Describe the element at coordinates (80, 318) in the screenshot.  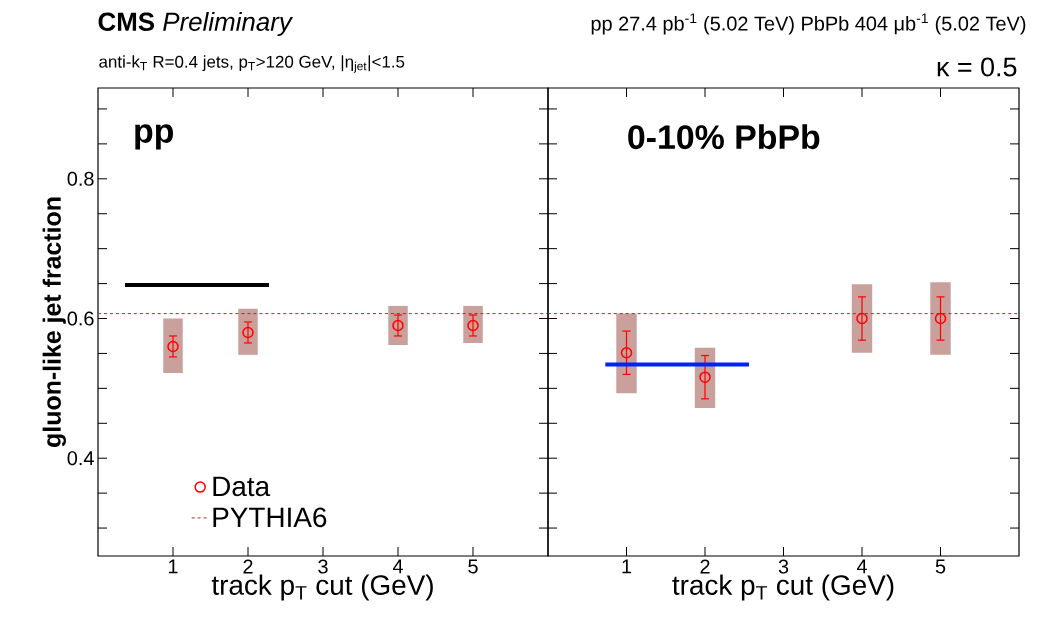
I see `y-tick-label: 0.6` at that location.